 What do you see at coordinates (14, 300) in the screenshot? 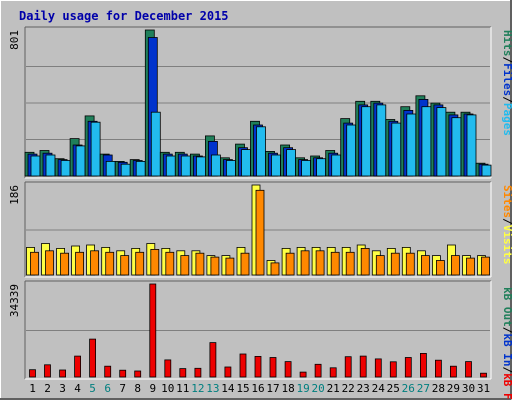
I see `ymax-label: 34339` at bounding box center [14, 300].